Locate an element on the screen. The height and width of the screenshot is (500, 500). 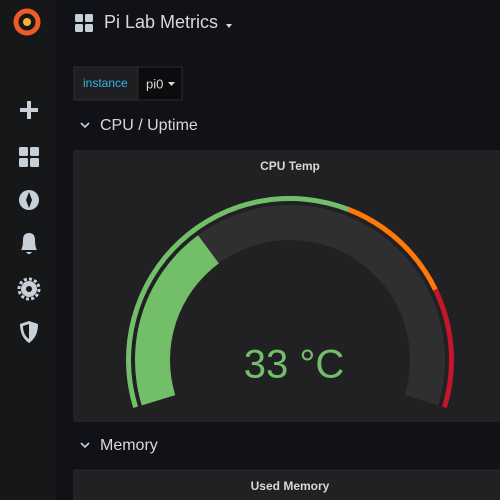
variable-label-box is located at coordinates (106, 83).